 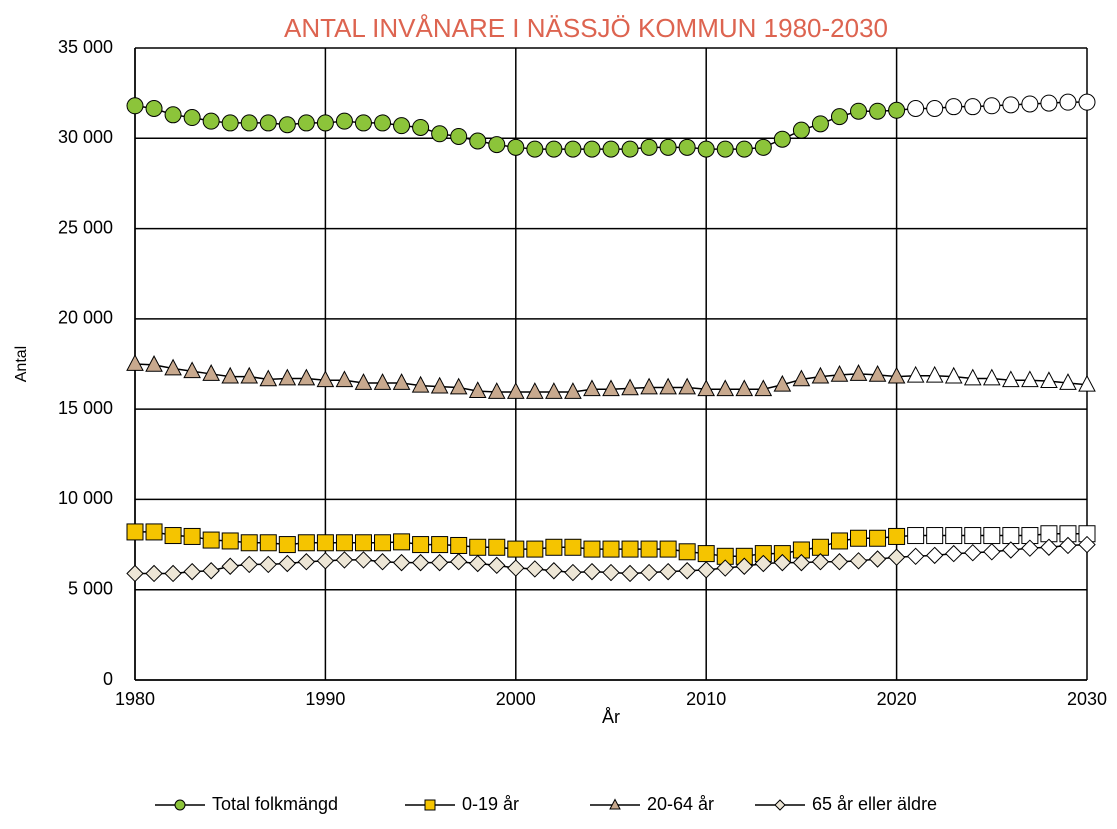 I want to click on legend-label: 20-64 år, so click(x=680, y=804).